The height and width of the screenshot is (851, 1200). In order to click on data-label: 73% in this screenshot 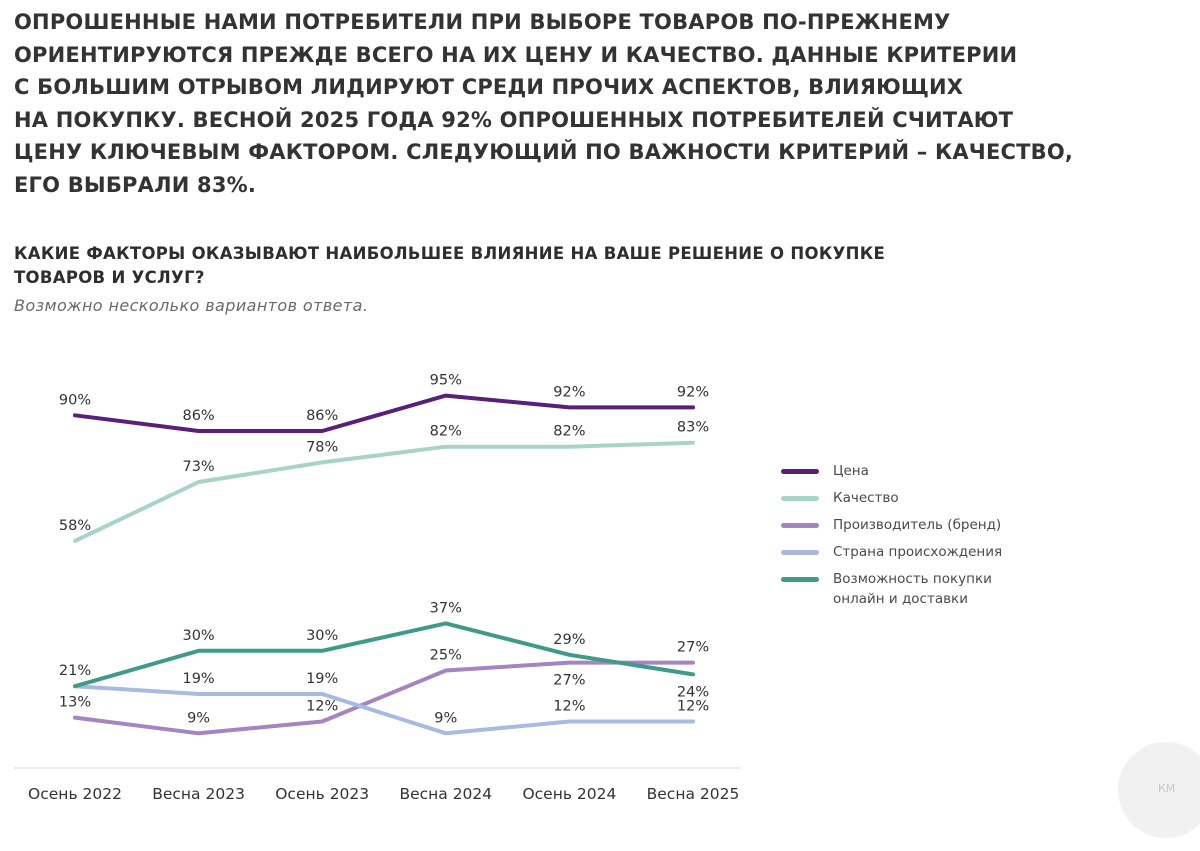, I will do `click(198, 467)`.